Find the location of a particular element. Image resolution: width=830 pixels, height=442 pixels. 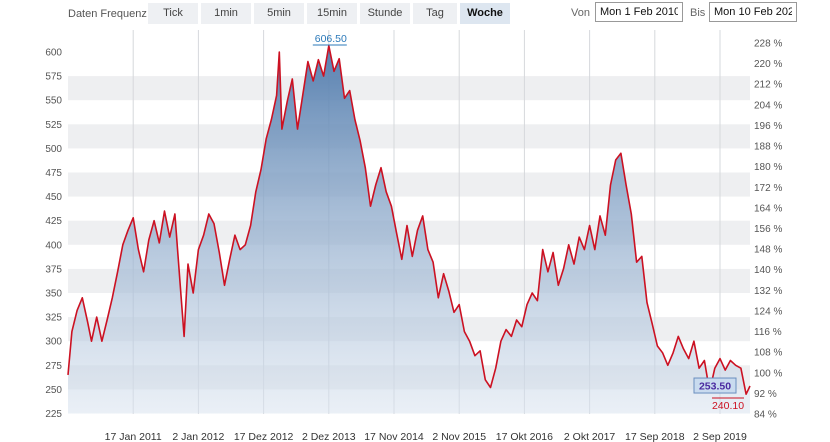

y-tick-label: 400 is located at coordinates (53, 245).